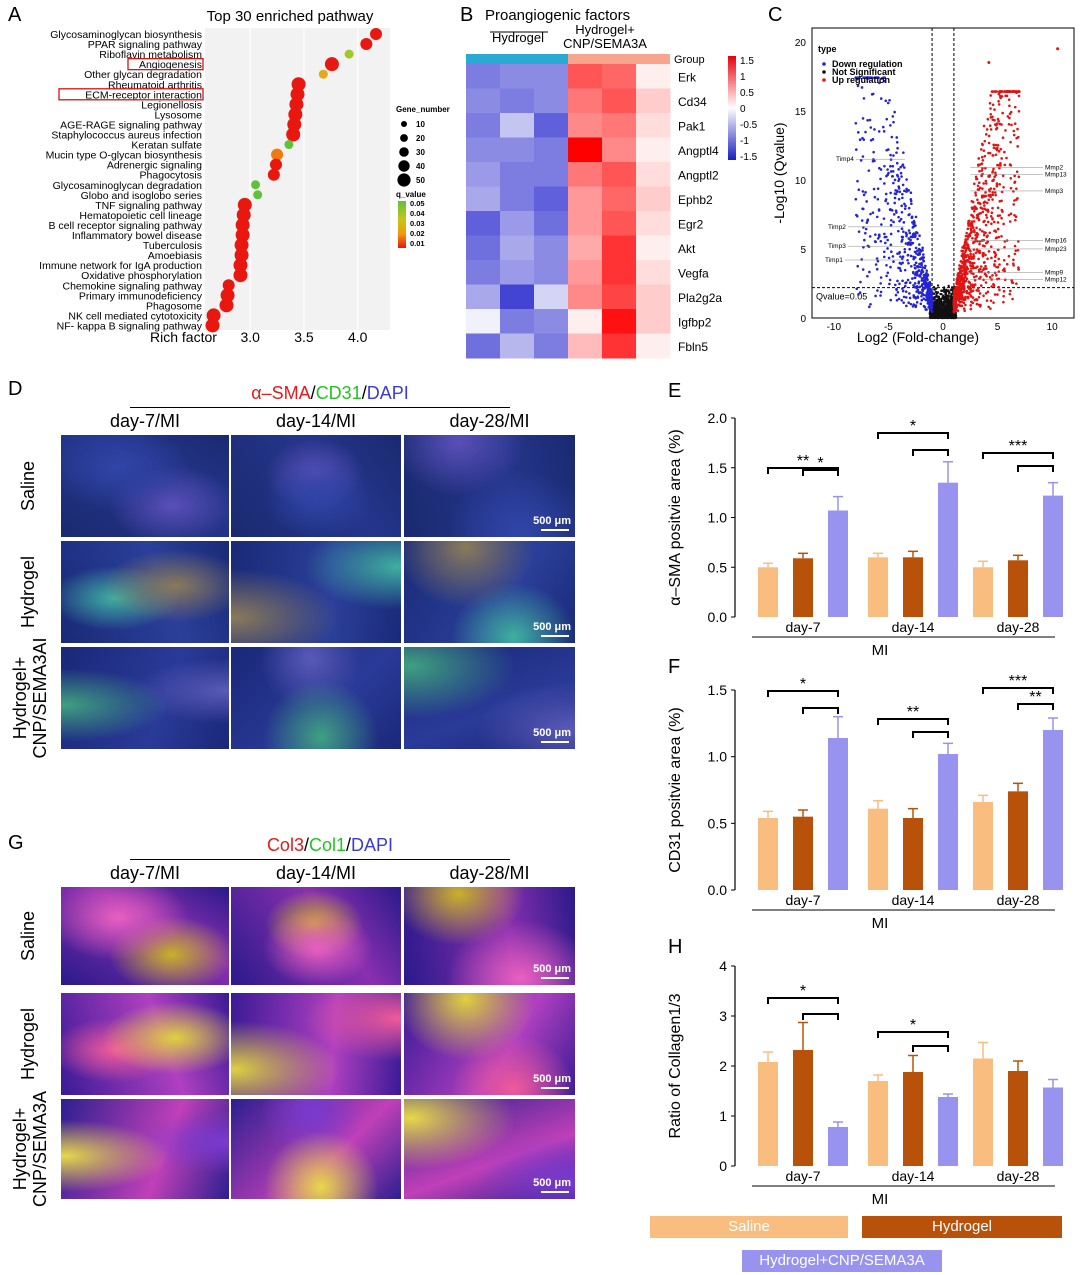 This screenshot has width=1080, height=1275. I want to click on chart-c-xtick: -5, so click(888, 327).